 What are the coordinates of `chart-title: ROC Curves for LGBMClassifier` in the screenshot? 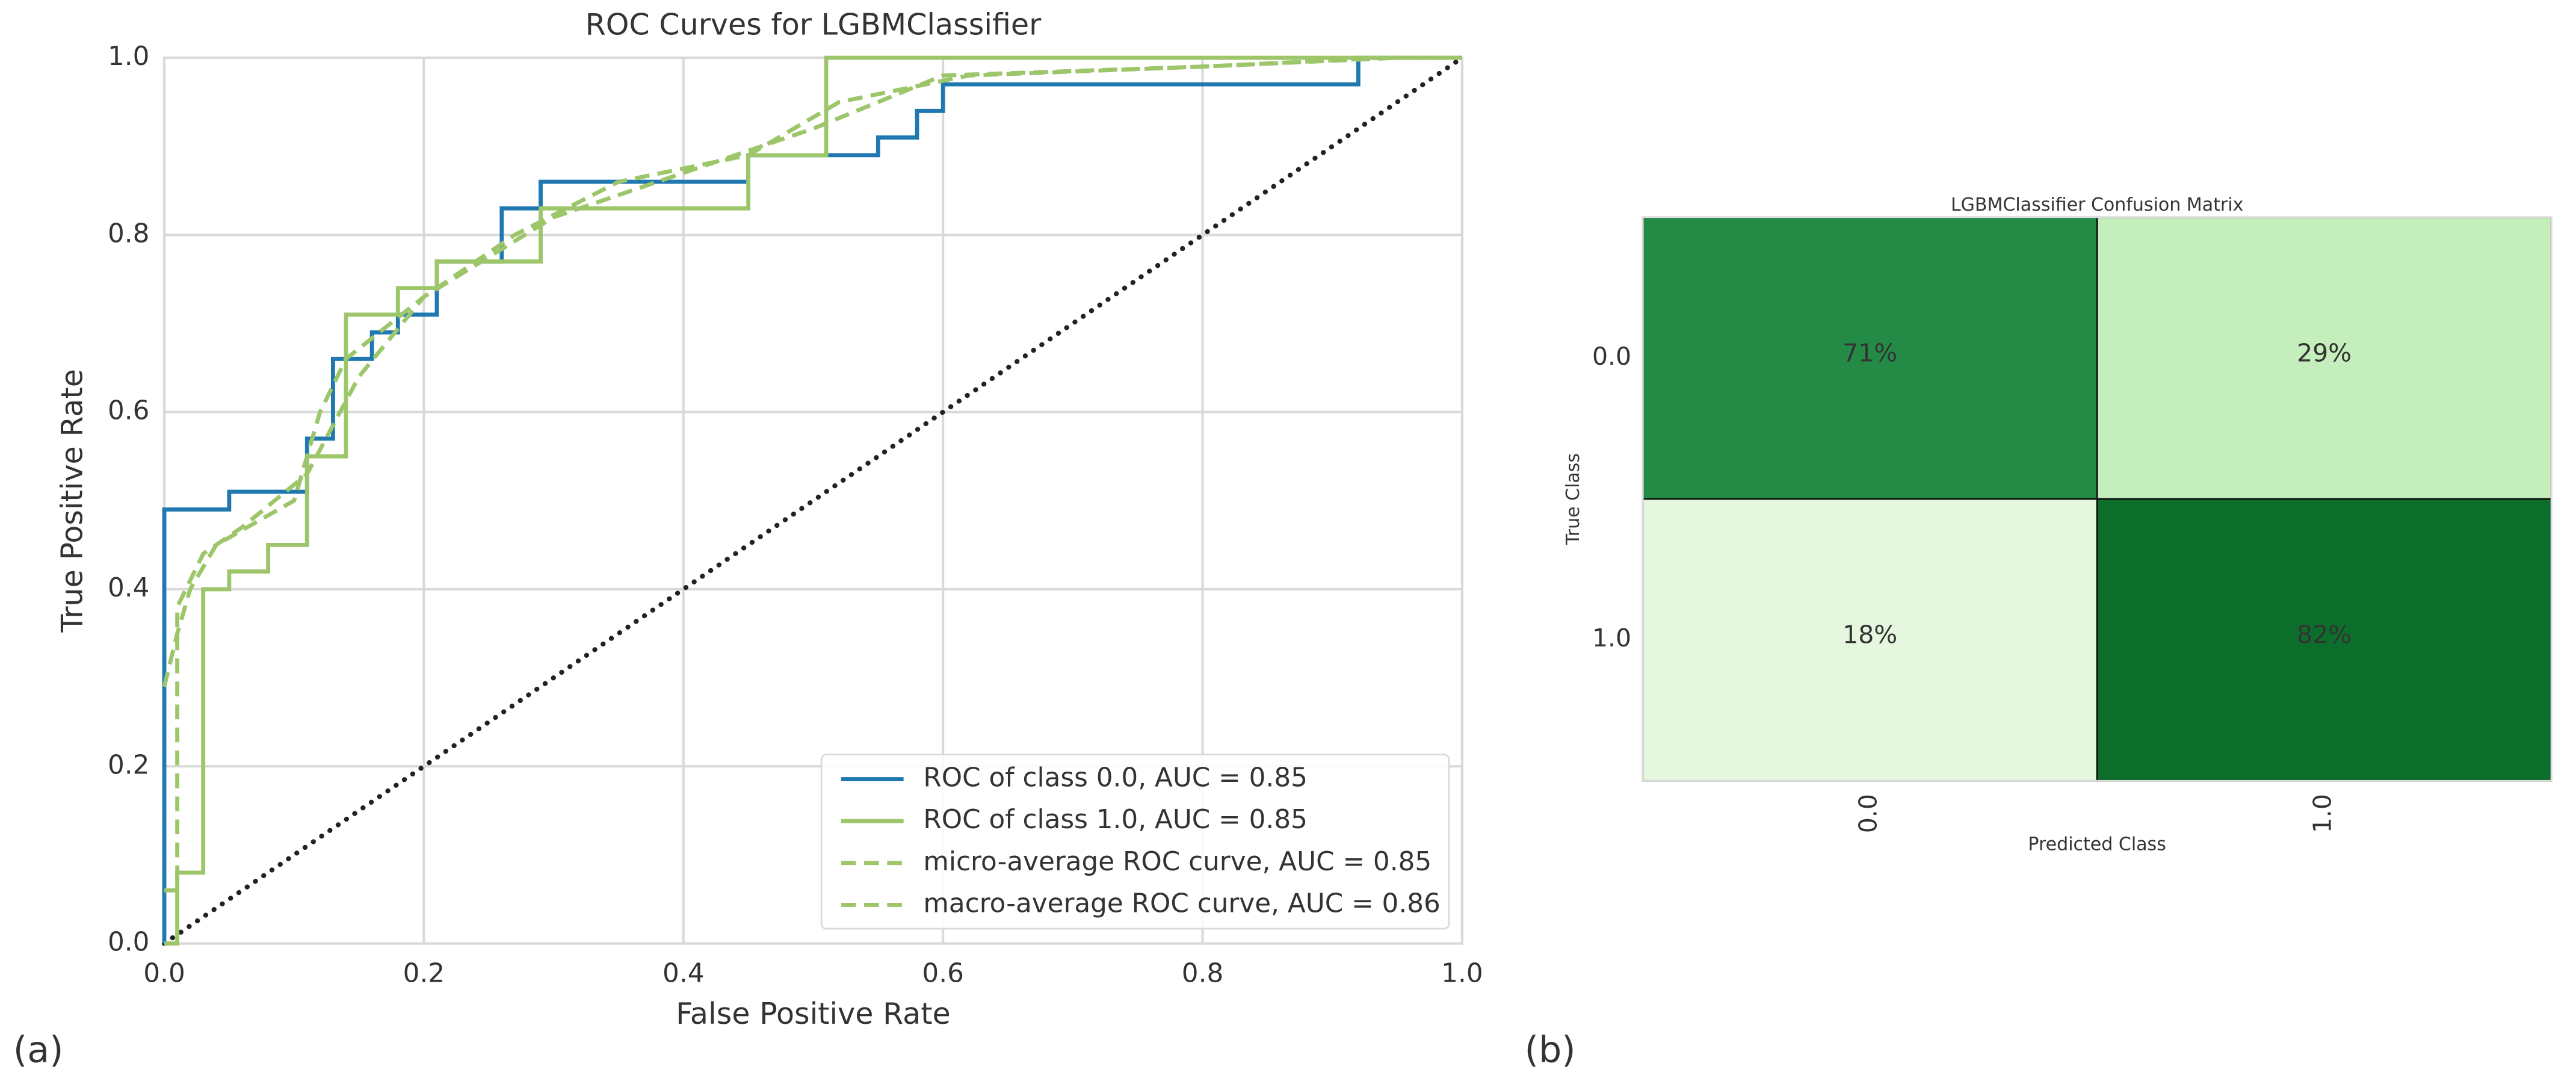 It's located at (813, 24).